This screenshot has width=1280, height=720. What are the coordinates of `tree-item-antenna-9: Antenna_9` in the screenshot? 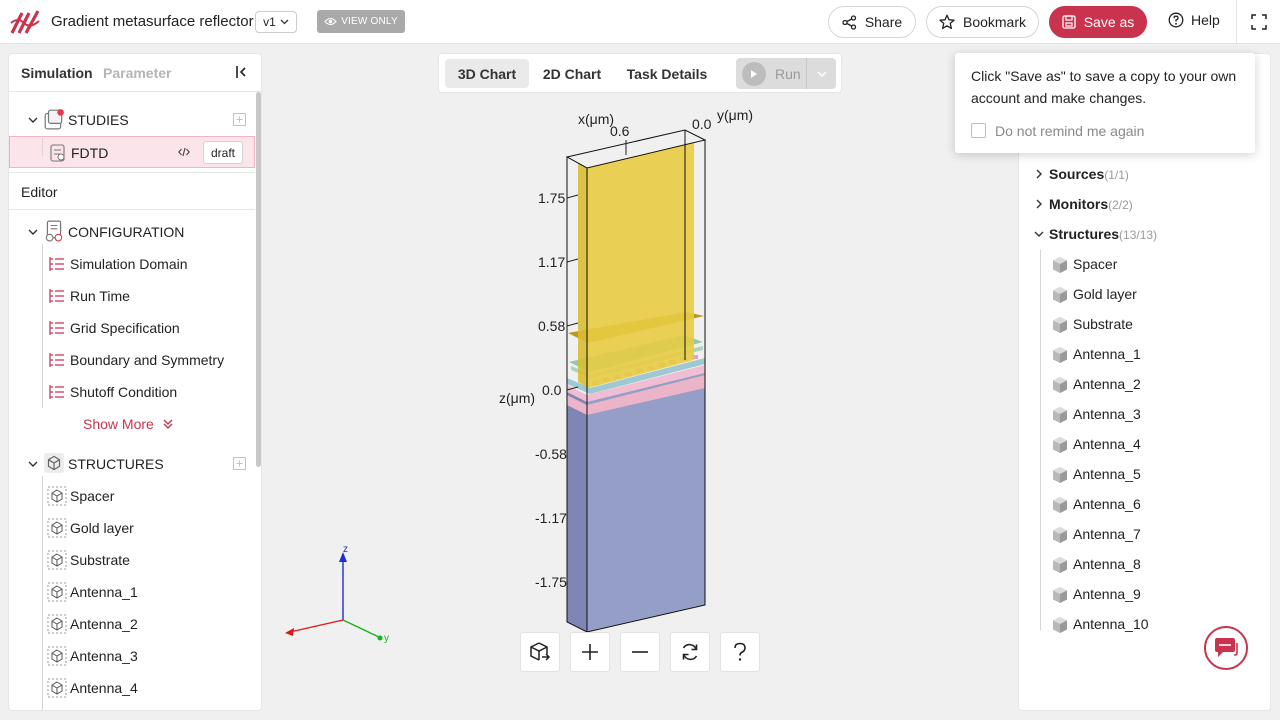 It's located at (1144, 595).